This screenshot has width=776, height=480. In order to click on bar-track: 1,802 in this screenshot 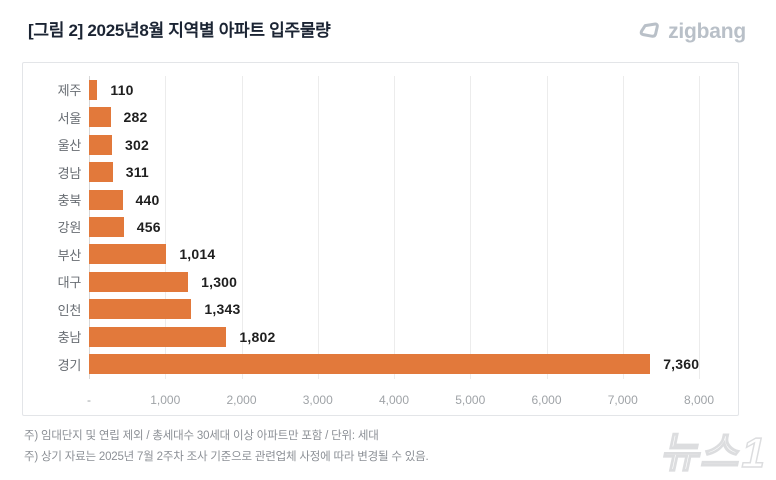, I will do `click(394, 336)`.